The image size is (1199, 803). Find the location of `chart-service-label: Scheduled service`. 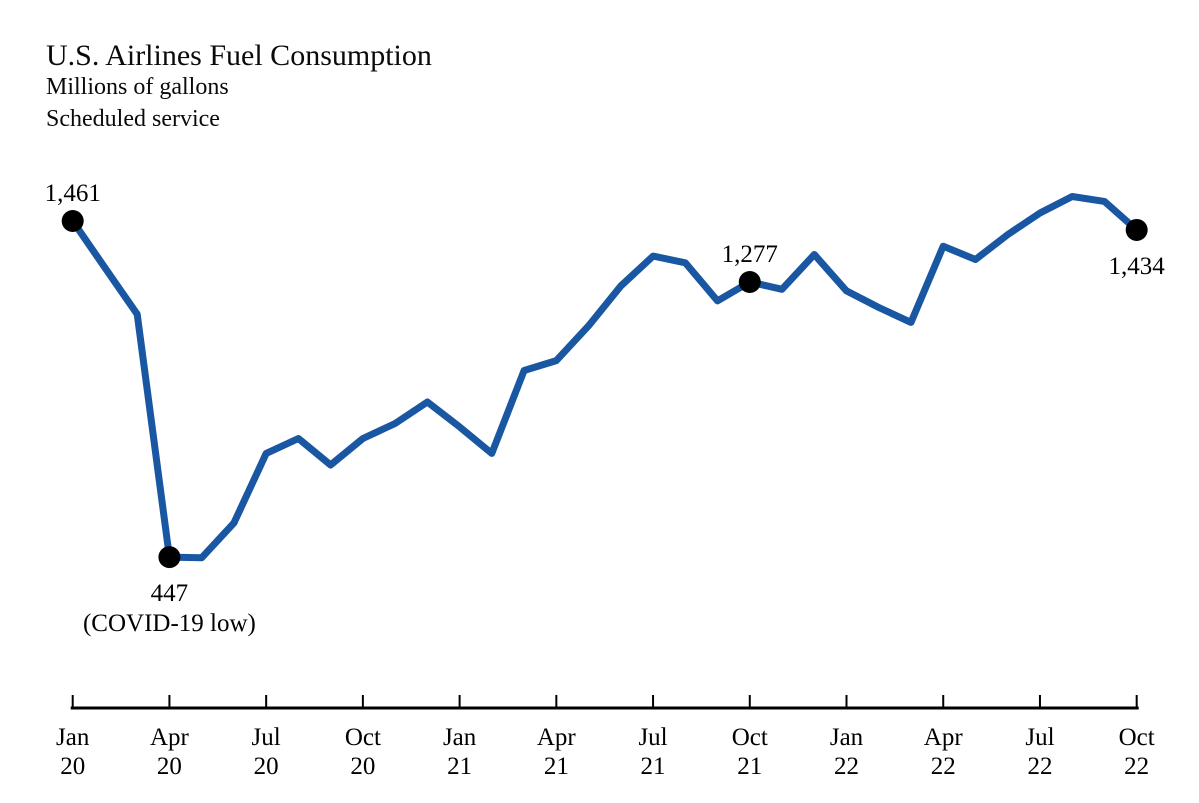

chart-service-label: Scheduled service is located at coordinates (133, 119).